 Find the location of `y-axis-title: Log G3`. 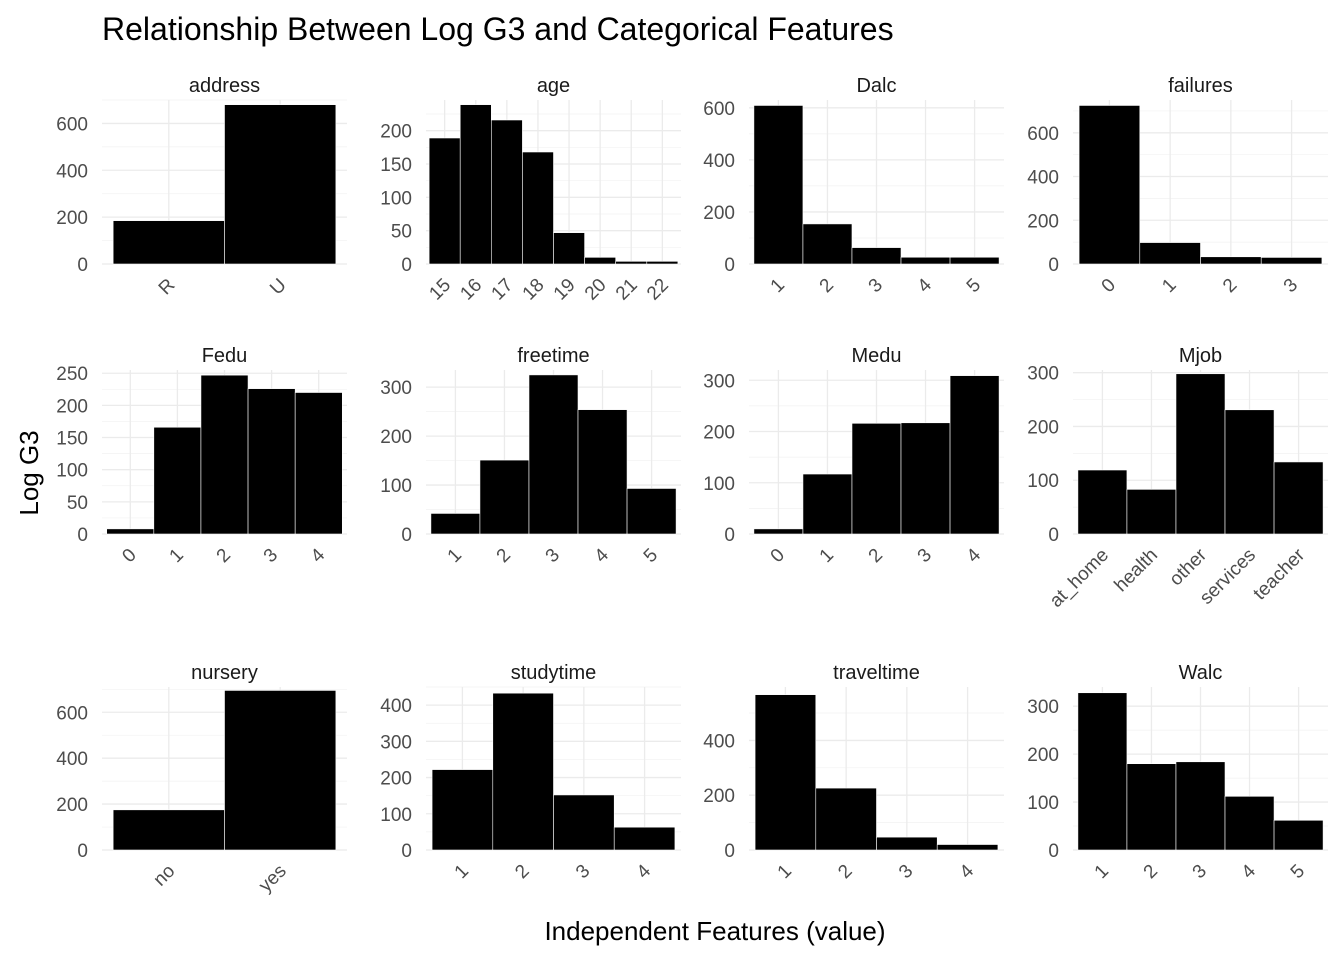

y-axis-title: Log G3 is located at coordinates (29, 472).